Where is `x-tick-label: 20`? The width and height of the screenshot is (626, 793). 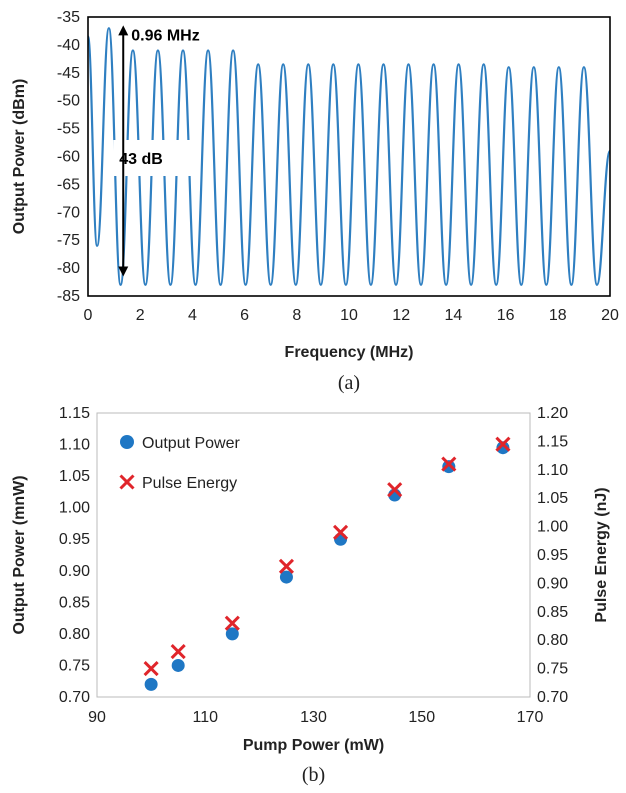 x-tick-label: 20 is located at coordinates (610, 315).